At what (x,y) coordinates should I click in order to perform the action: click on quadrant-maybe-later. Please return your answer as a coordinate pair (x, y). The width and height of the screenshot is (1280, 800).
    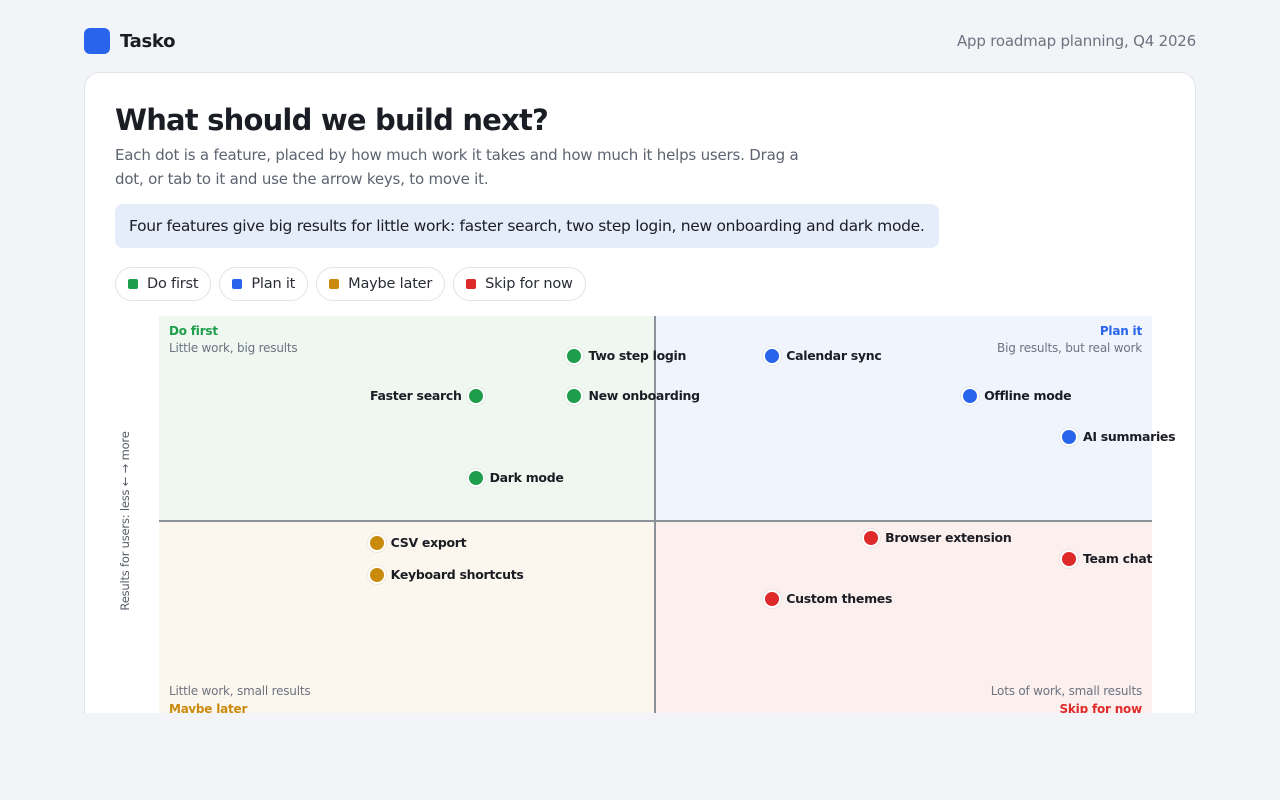
    Looking at the image, I should click on (407, 617).